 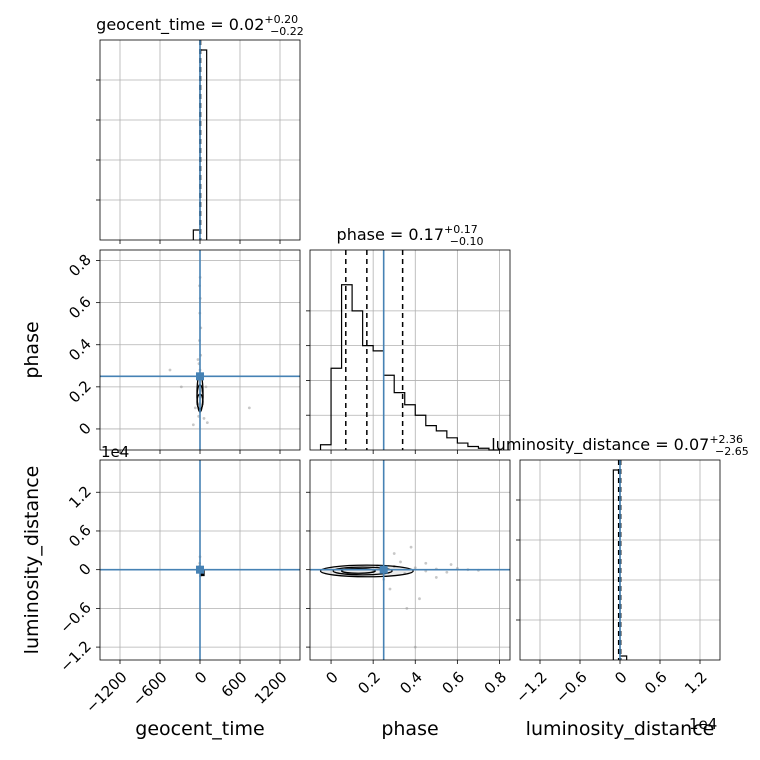 I want to click on luminosity_distance-vs-geocent_time-xtick-label: 0, so click(x=200, y=677).